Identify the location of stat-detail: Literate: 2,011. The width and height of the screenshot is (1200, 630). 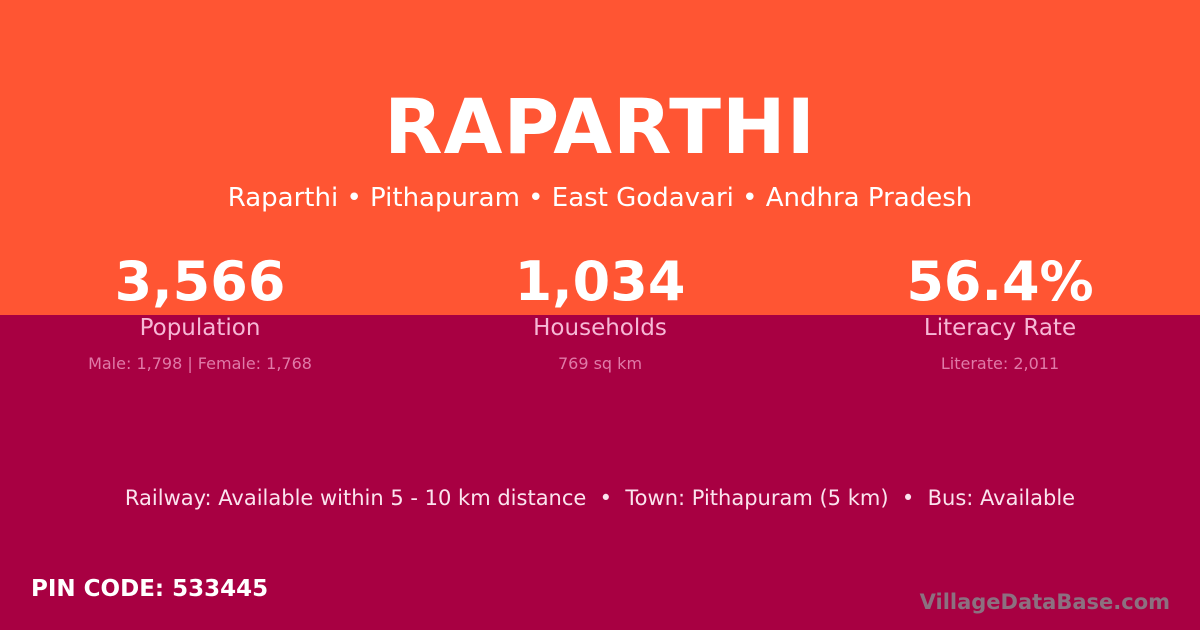
(1000, 363).